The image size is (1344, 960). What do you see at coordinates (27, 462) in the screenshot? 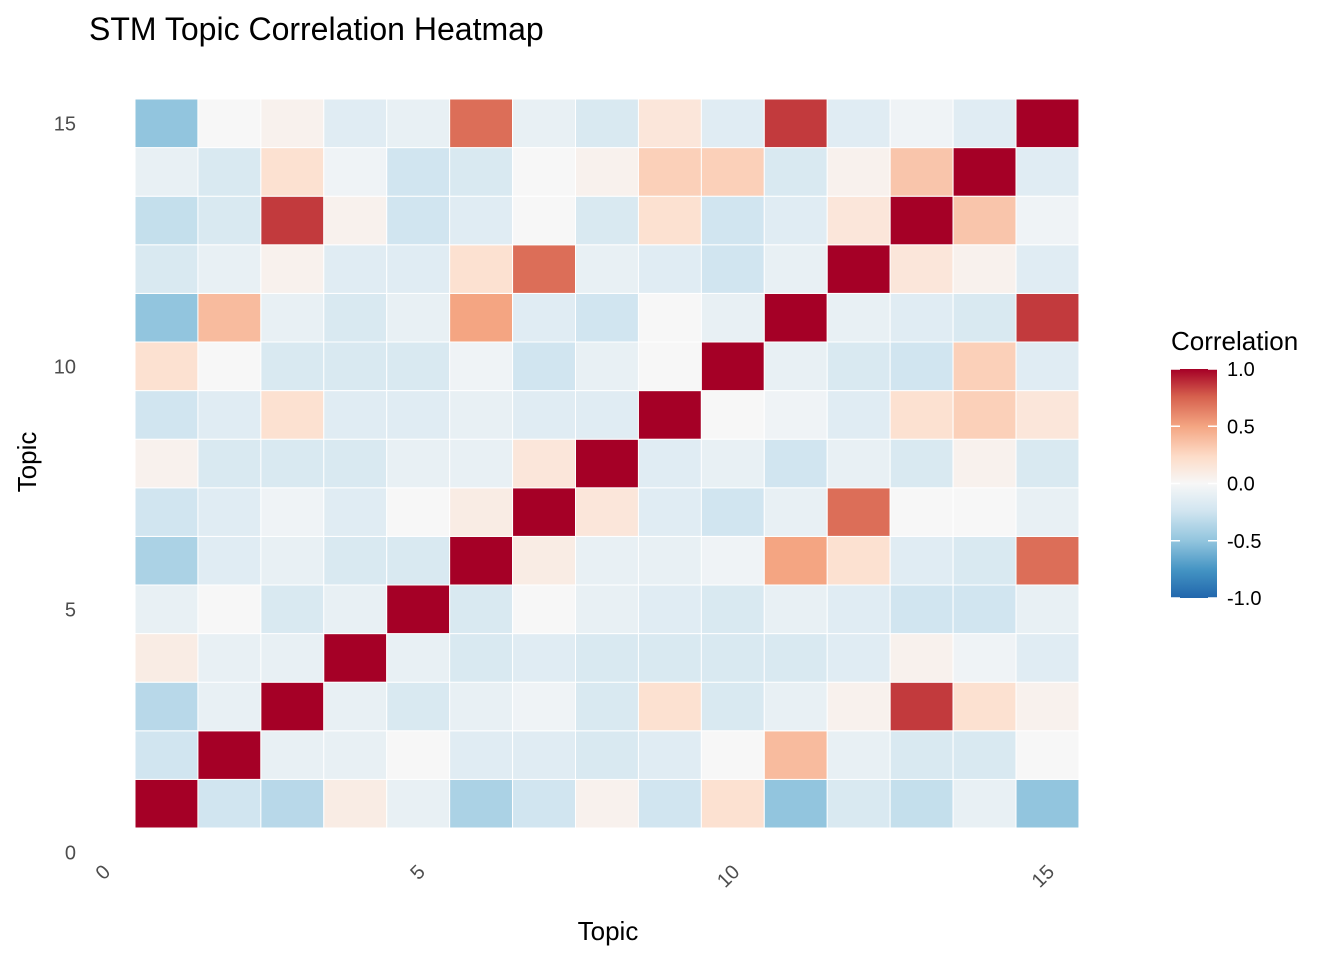
I see `y-axis-label: Topic` at bounding box center [27, 462].